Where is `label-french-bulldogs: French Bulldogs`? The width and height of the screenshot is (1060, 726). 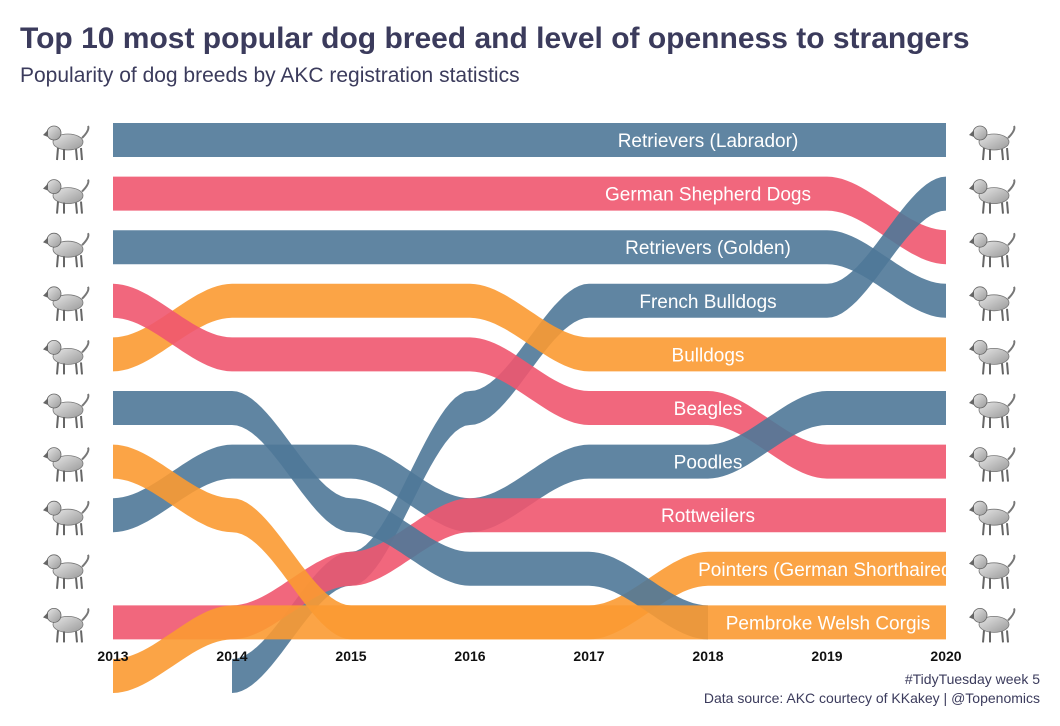 label-french-bulldogs: French Bulldogs is located at coordinates (707, 302).